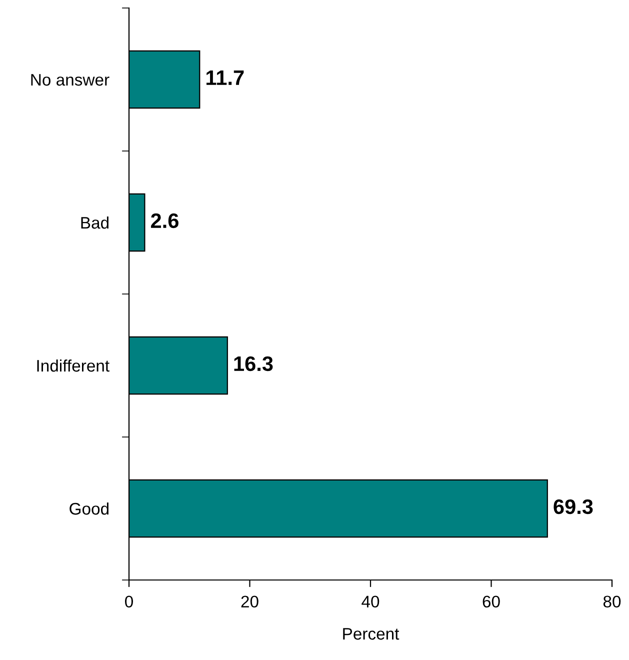 This screenshot has width=629, height=660. I want to click on x-tick-label: 80, so click(612, 602).